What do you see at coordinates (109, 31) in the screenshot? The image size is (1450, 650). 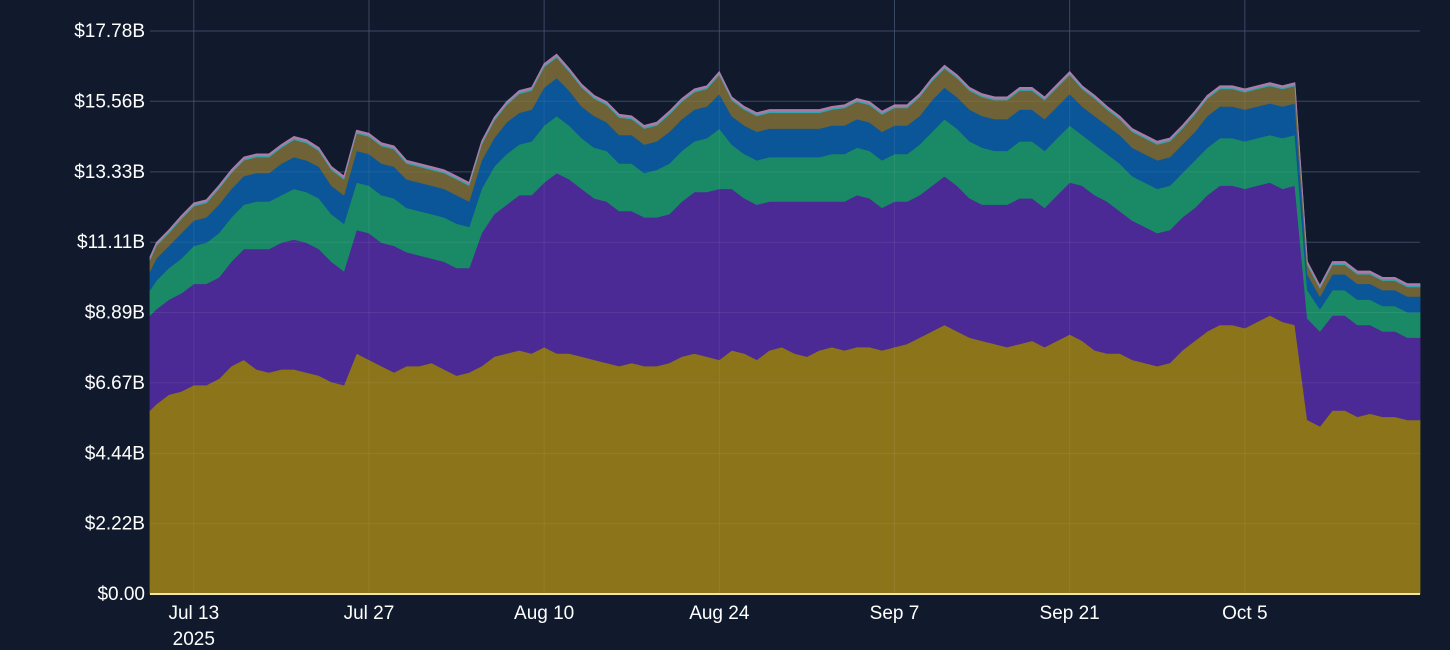 I see `y-tick-label: $17.78B` at bounding box center [109, 31].